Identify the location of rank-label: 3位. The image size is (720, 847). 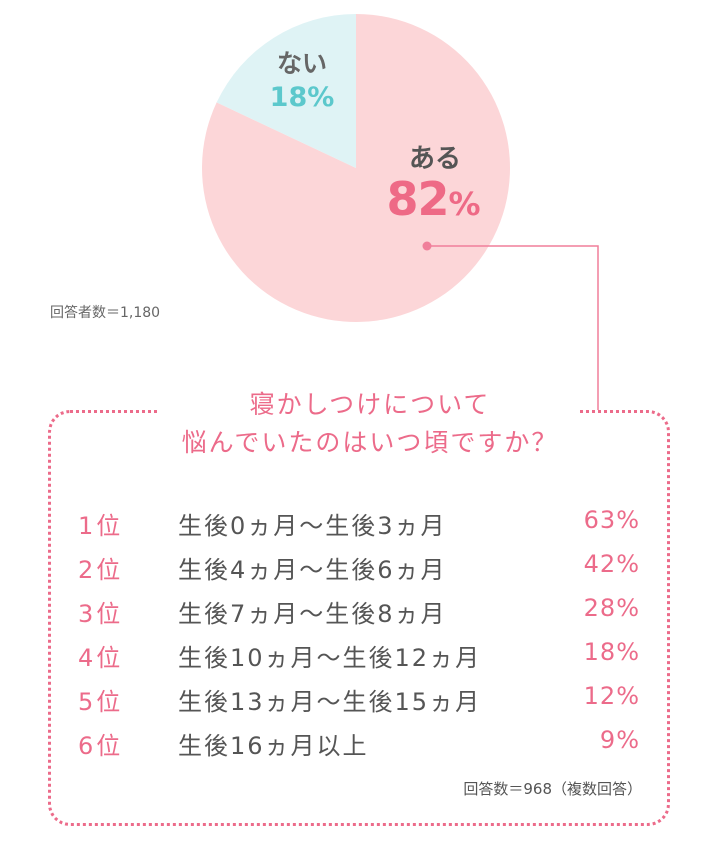
(101, 614).